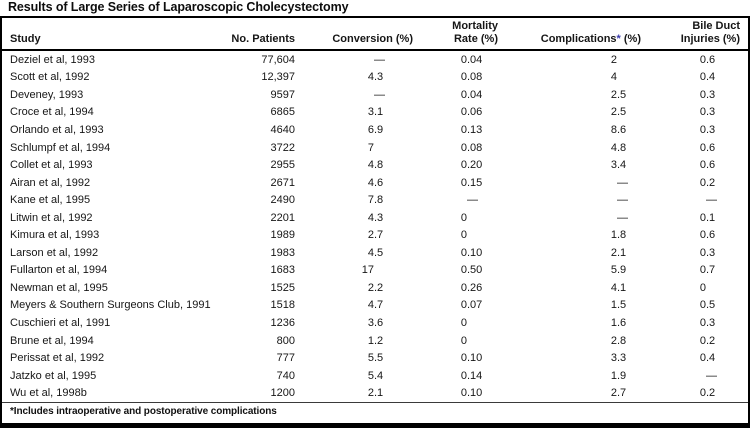  Describe the element at coordinates (50, 182) in the screenshot. I see `study-cell: Airan et al, 1992` at that location.